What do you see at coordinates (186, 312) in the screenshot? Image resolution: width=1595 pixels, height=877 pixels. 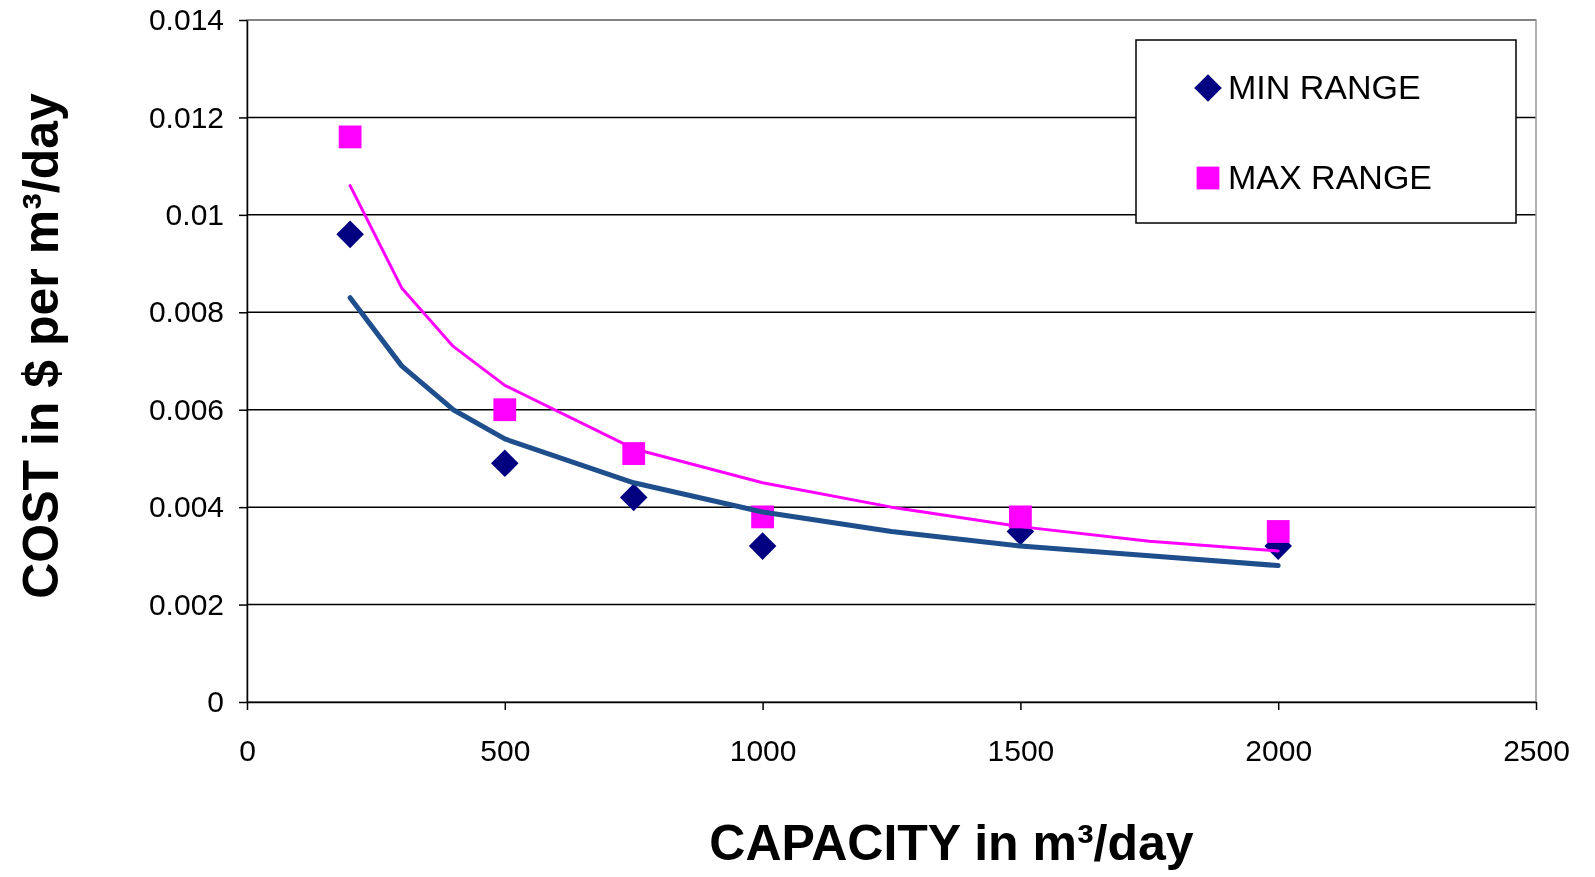 I see `y-tick-label: 0.008` at bounding box center [186, 312].